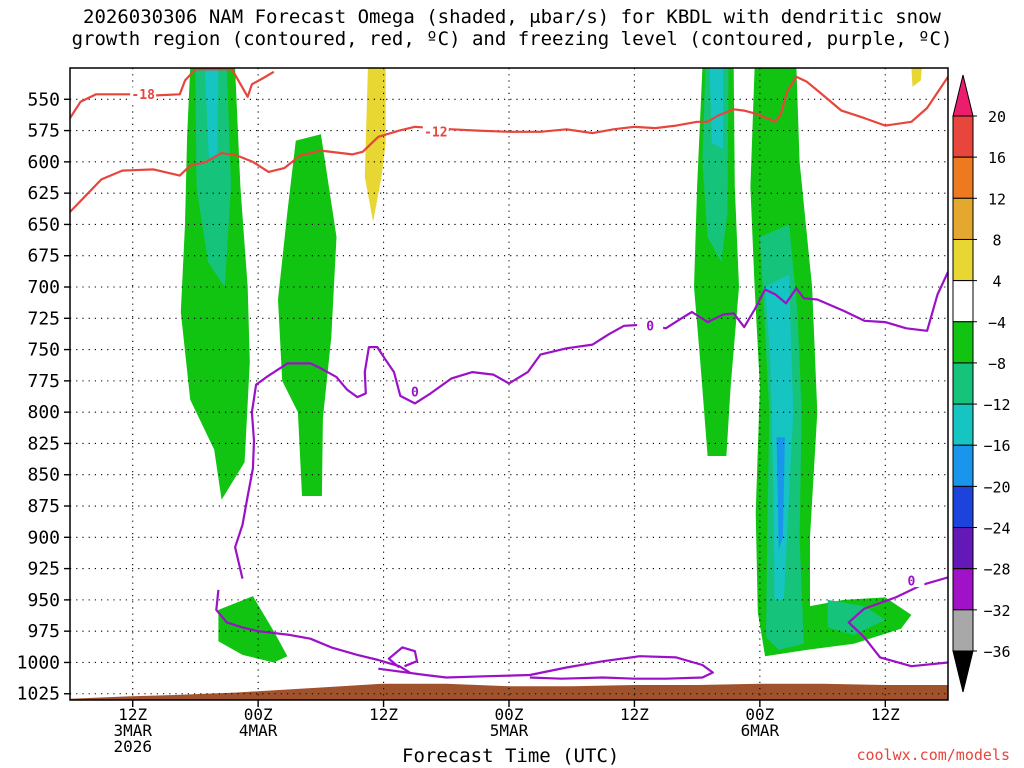 This screenshot has width=1024, height=768. What do you see at coordinates (43, 256) in the screenshot?
I see `y-tick-label-675: 675` at bounding box center [43, 256].